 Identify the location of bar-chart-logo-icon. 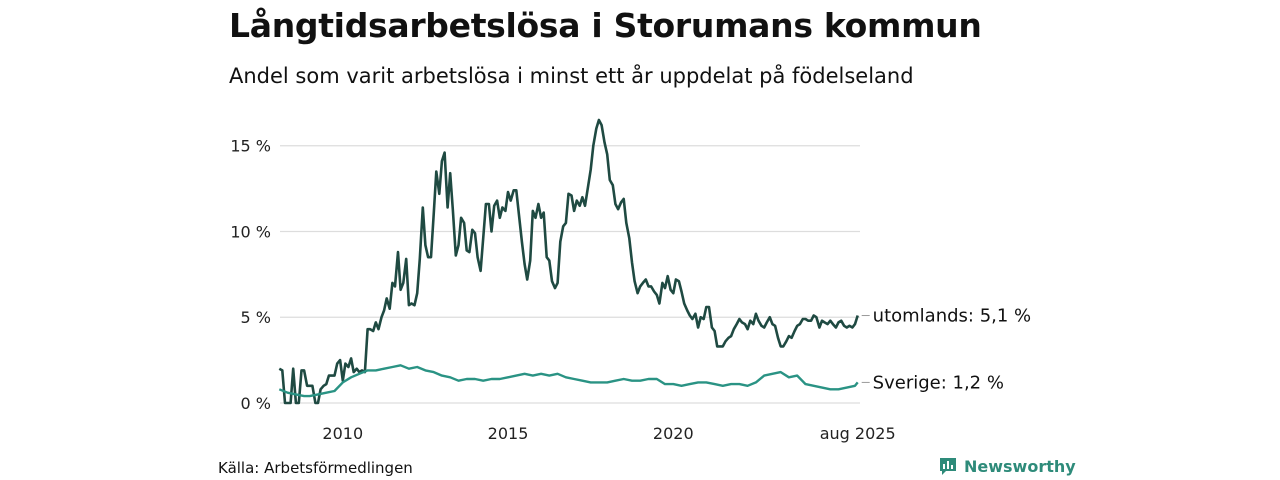
(948, 466).